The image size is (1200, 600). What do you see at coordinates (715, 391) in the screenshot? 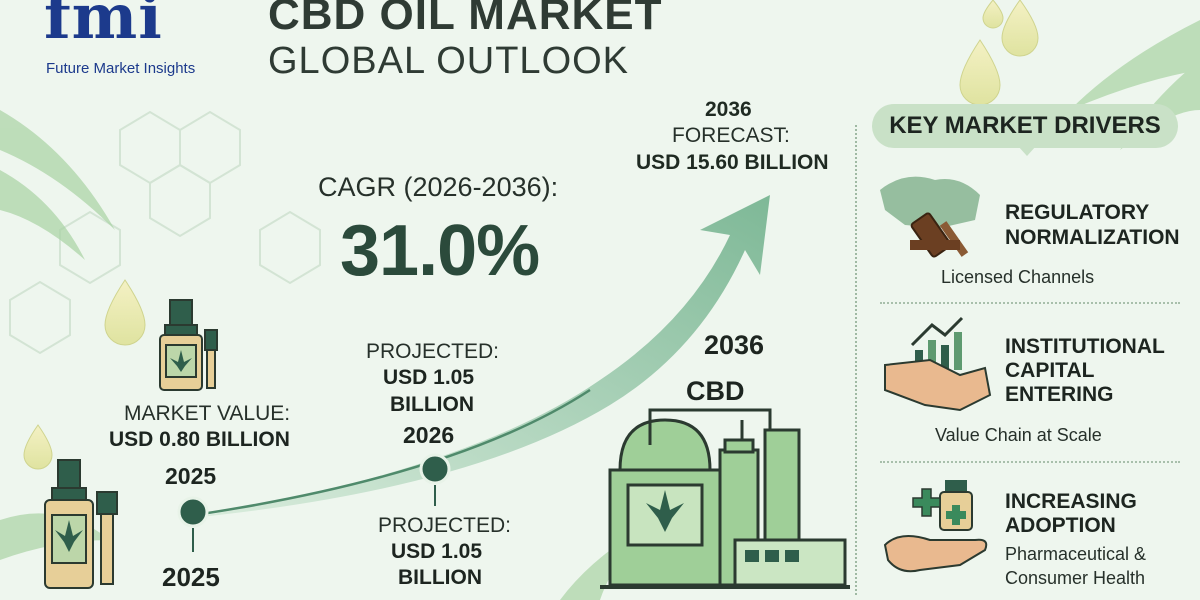
I see `factory-label: CBD` at bounding box center [715, 391].